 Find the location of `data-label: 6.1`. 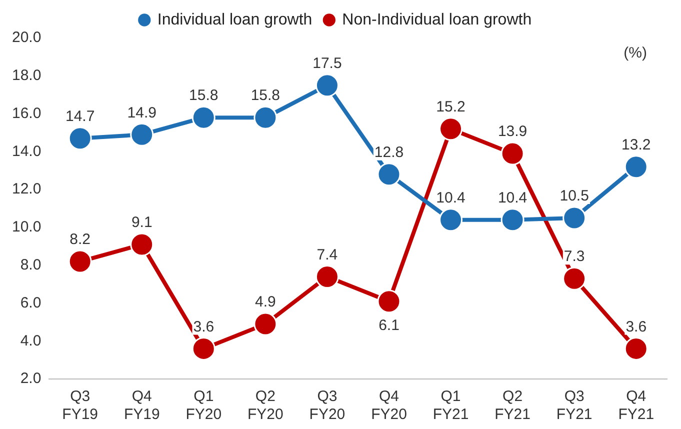

data-label: 6.1 is located at coordinates (389, 325).